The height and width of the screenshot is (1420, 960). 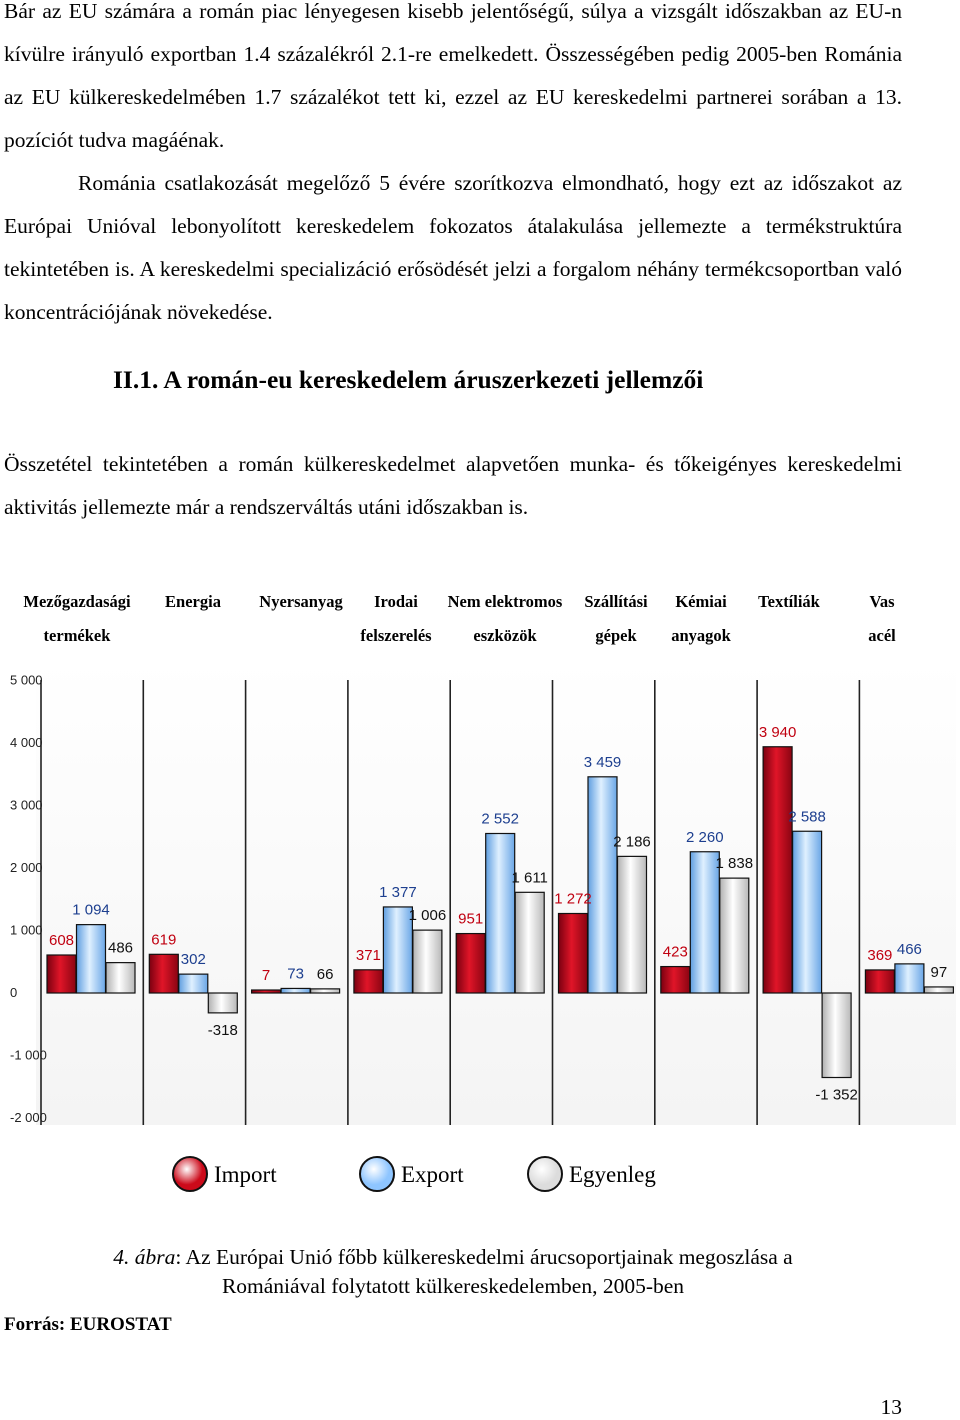 What do you see at coordinates (432, 1174) in the screenshot?
I see `legend-label: Export` at bounding box center [432, 1174].